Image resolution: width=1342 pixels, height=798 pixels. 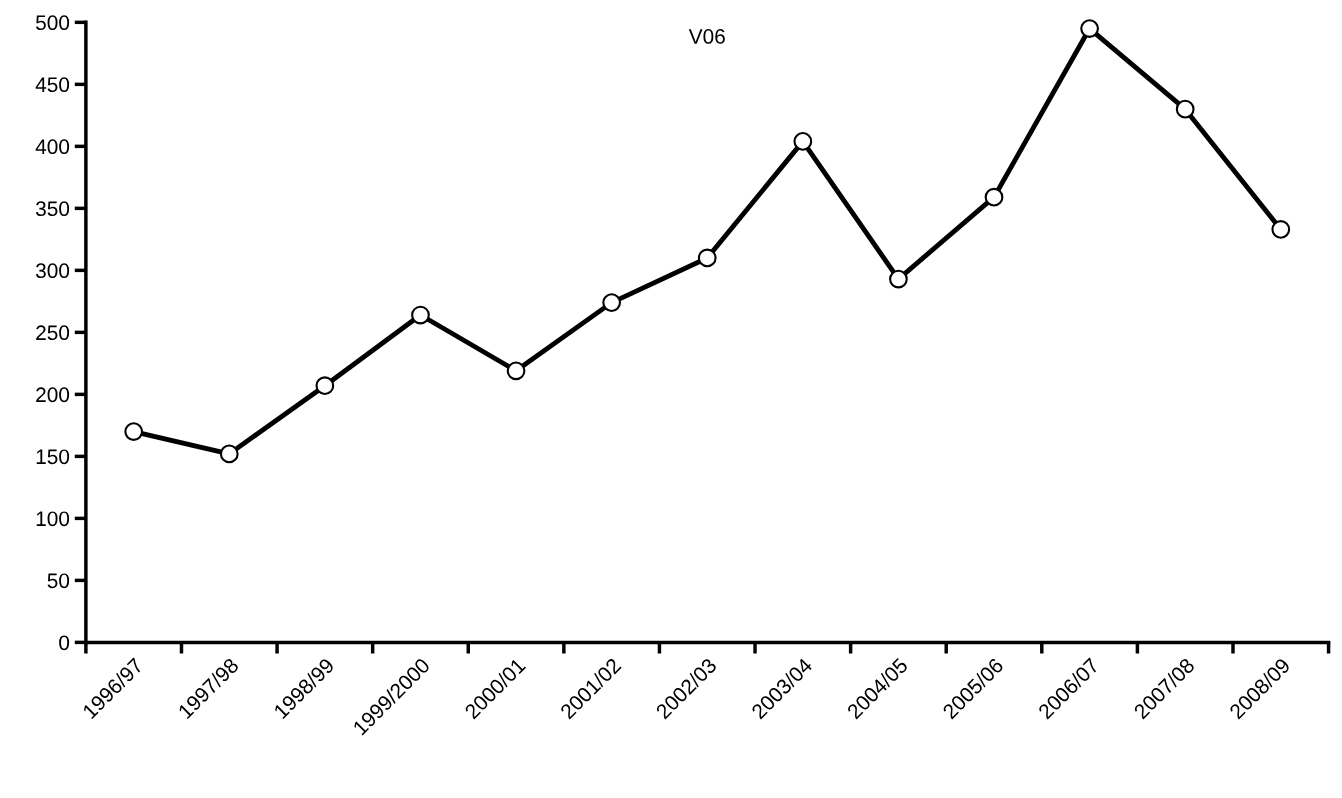 What do you see at coordinates (53, 333) in the screenshot?
I see `y-tick-label: 250` at bounding box center [53, 333].